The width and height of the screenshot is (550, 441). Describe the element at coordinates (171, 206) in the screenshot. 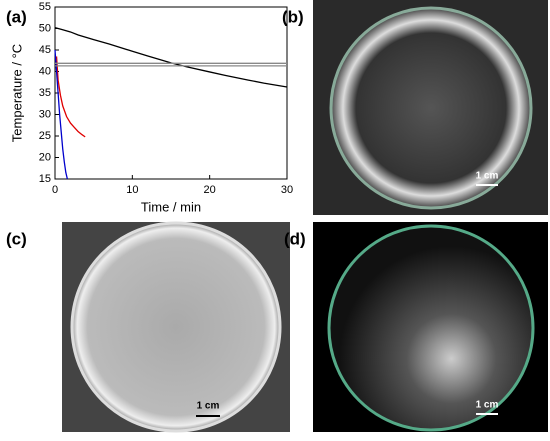

I see `x-axis-title: Time / min` at that location.